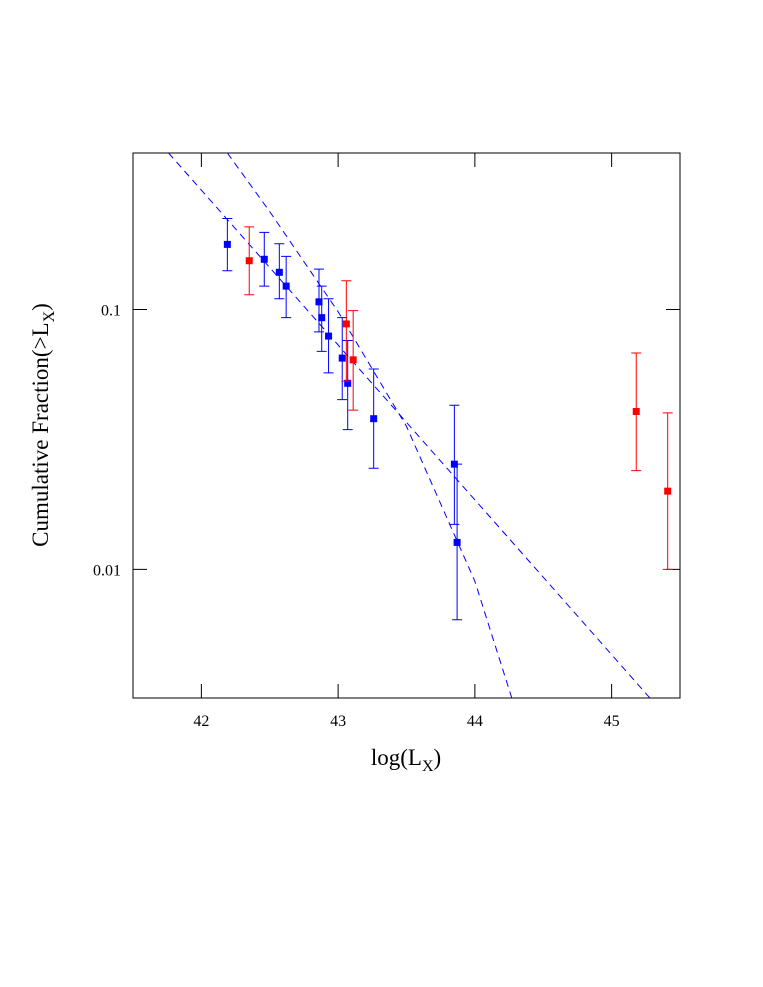  I want to click on y-tick-label: 0.1, so click(111, 310).